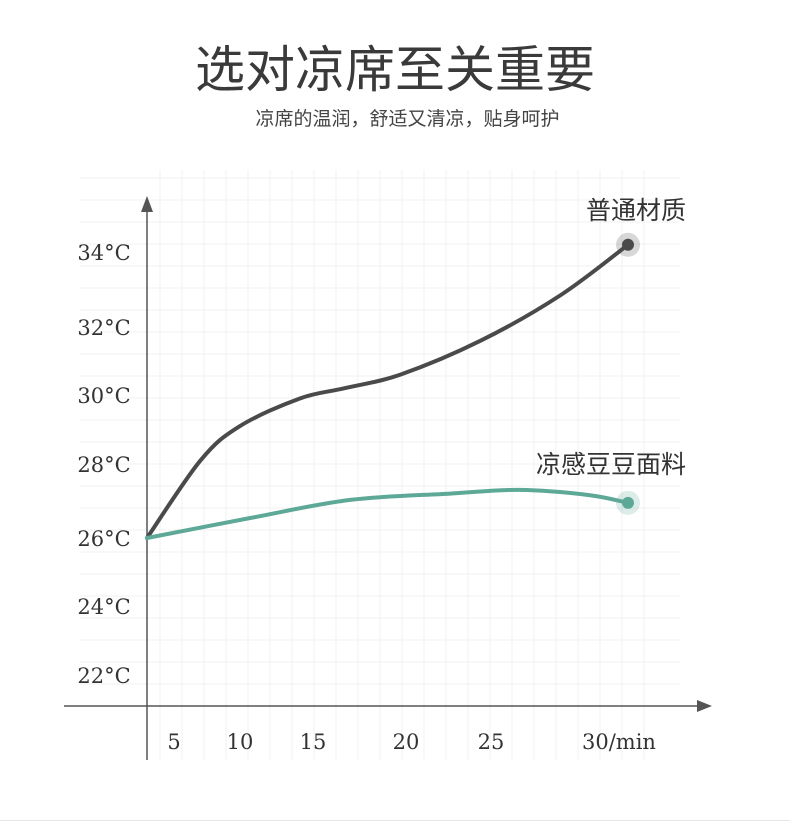 The image size is (790, 824). What do you see at coordinates (313, 742) in the screenshot?
I see `x-tick-label: 15` at bounding box center [313, 742].